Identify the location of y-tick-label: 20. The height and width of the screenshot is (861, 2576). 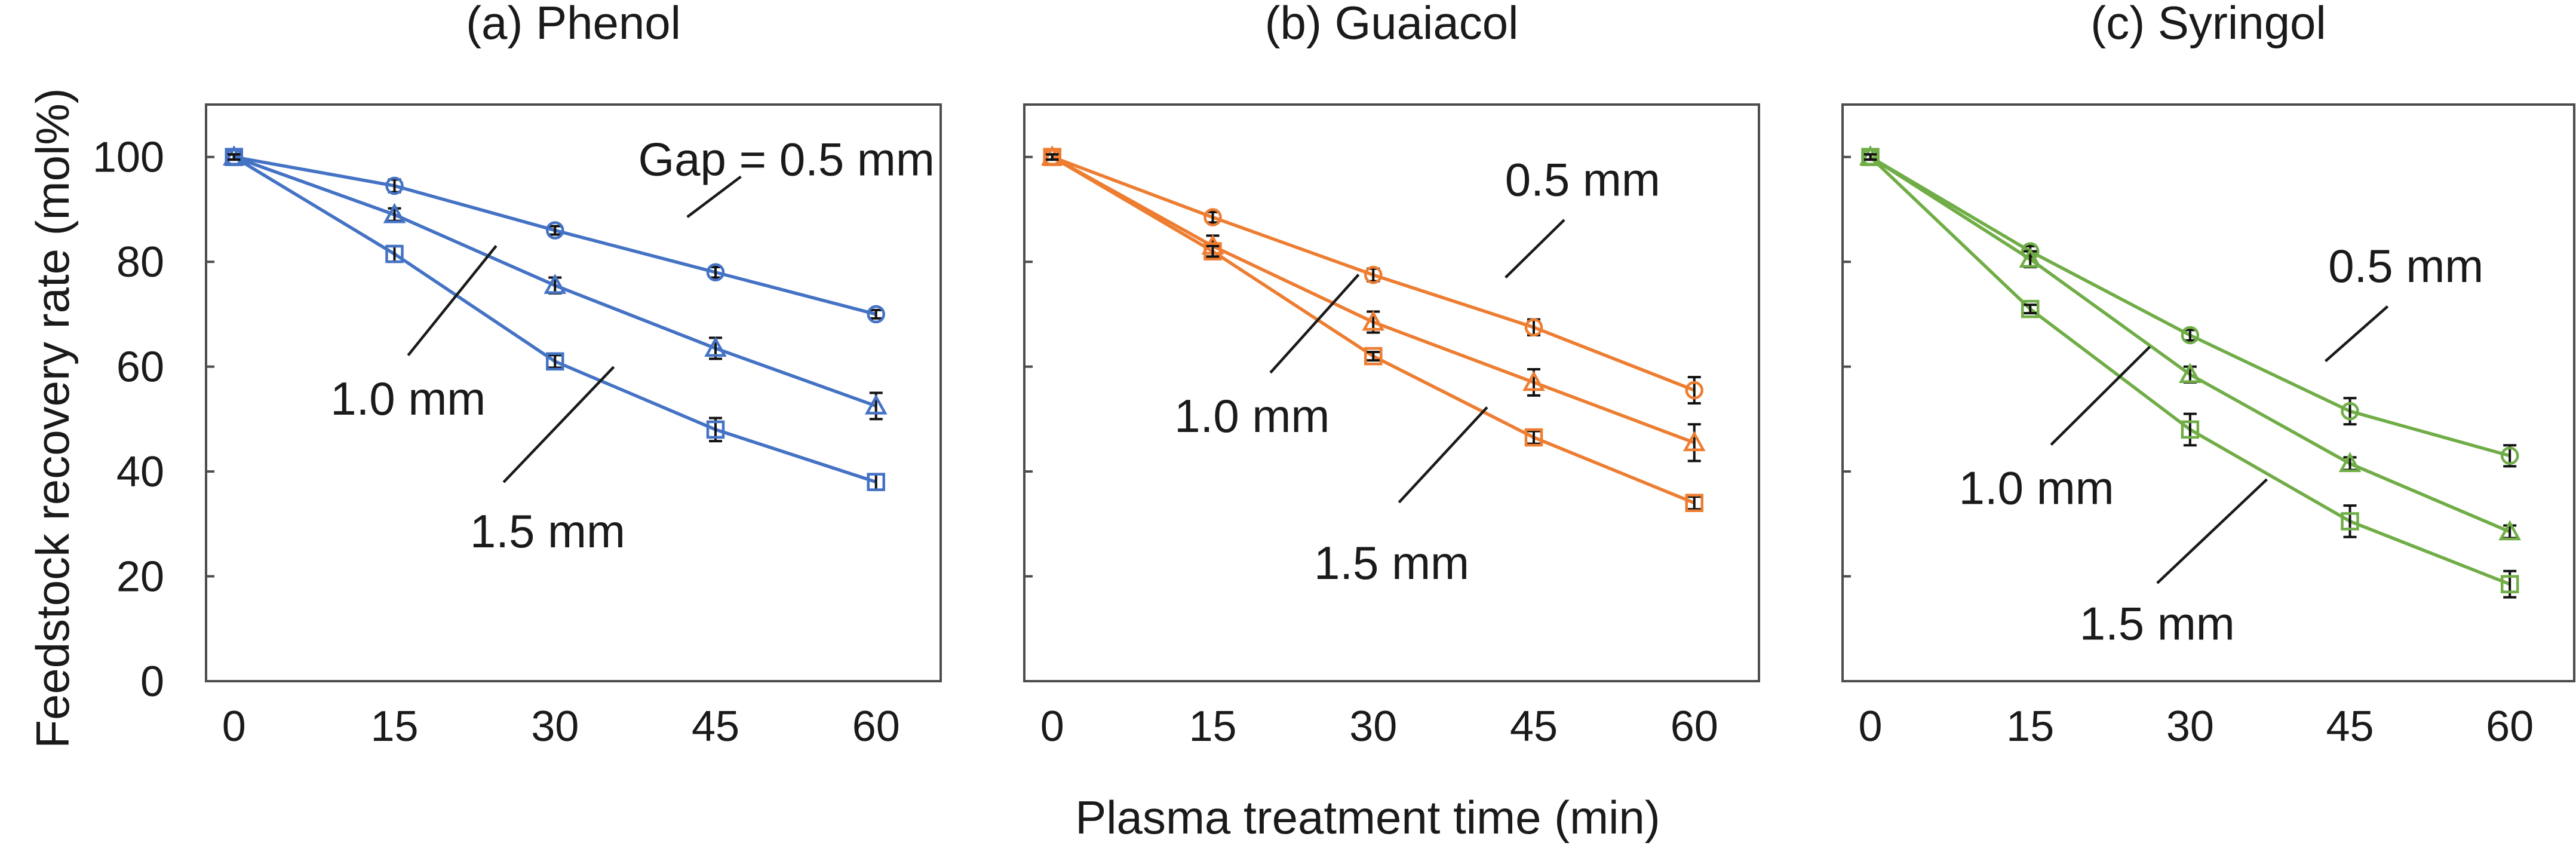
(140, 577).